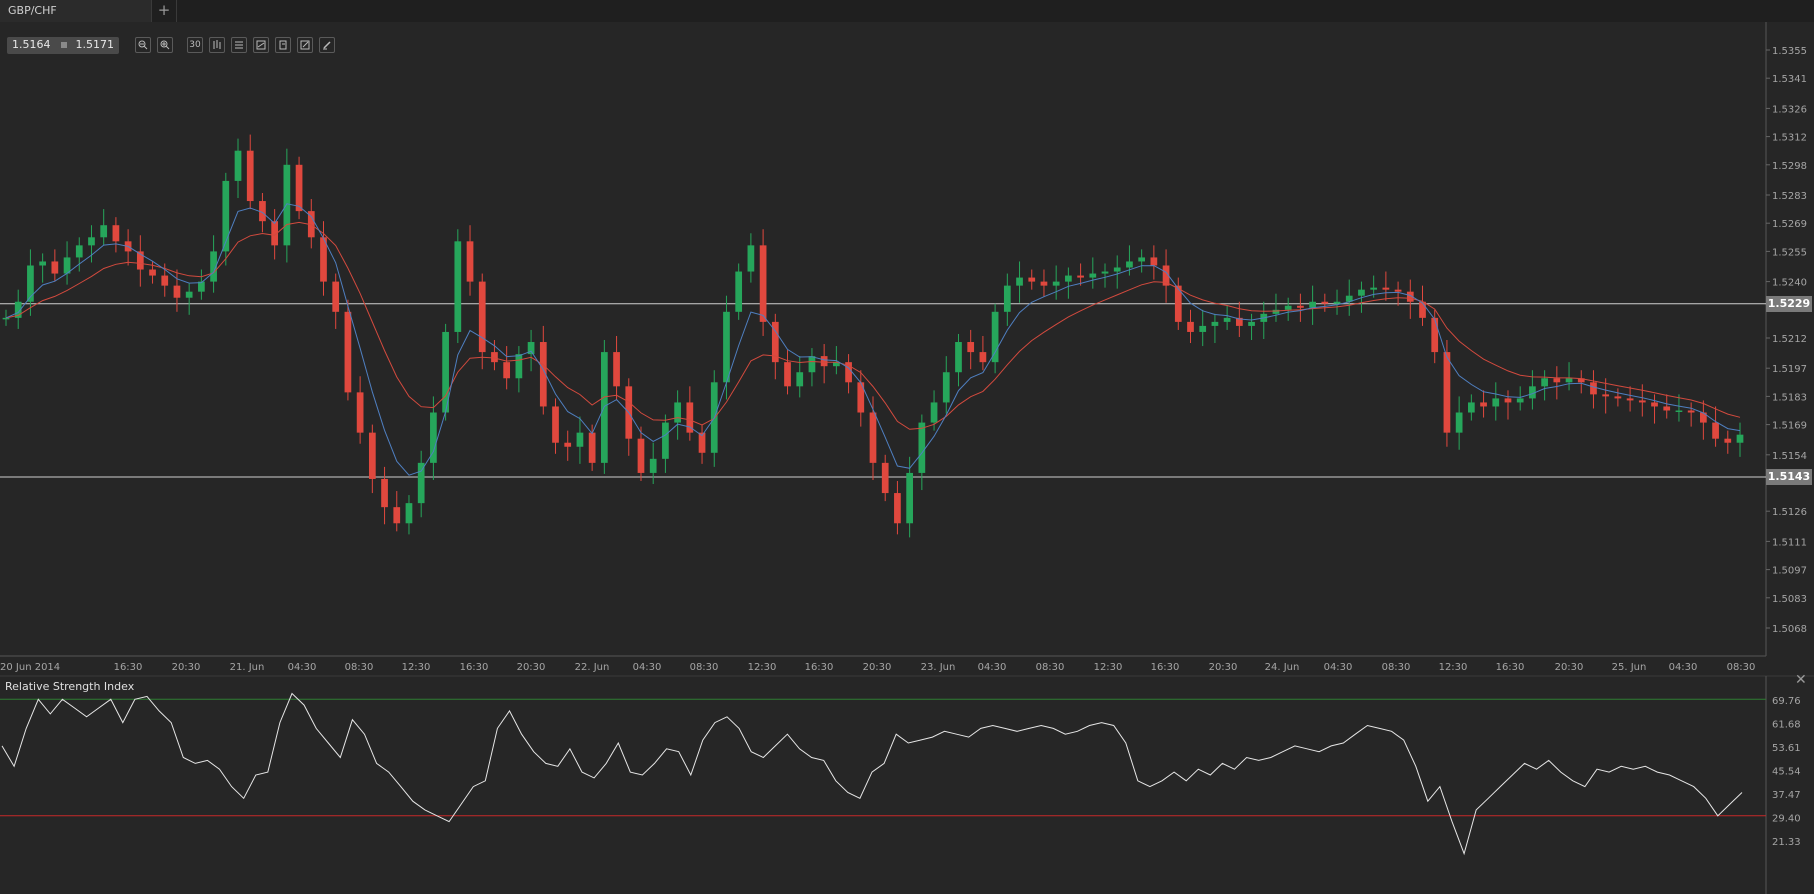  Describe the element at coordinates (1789, 571) in the screenshot. I see `price-tick-label: 1.5097` at that location.